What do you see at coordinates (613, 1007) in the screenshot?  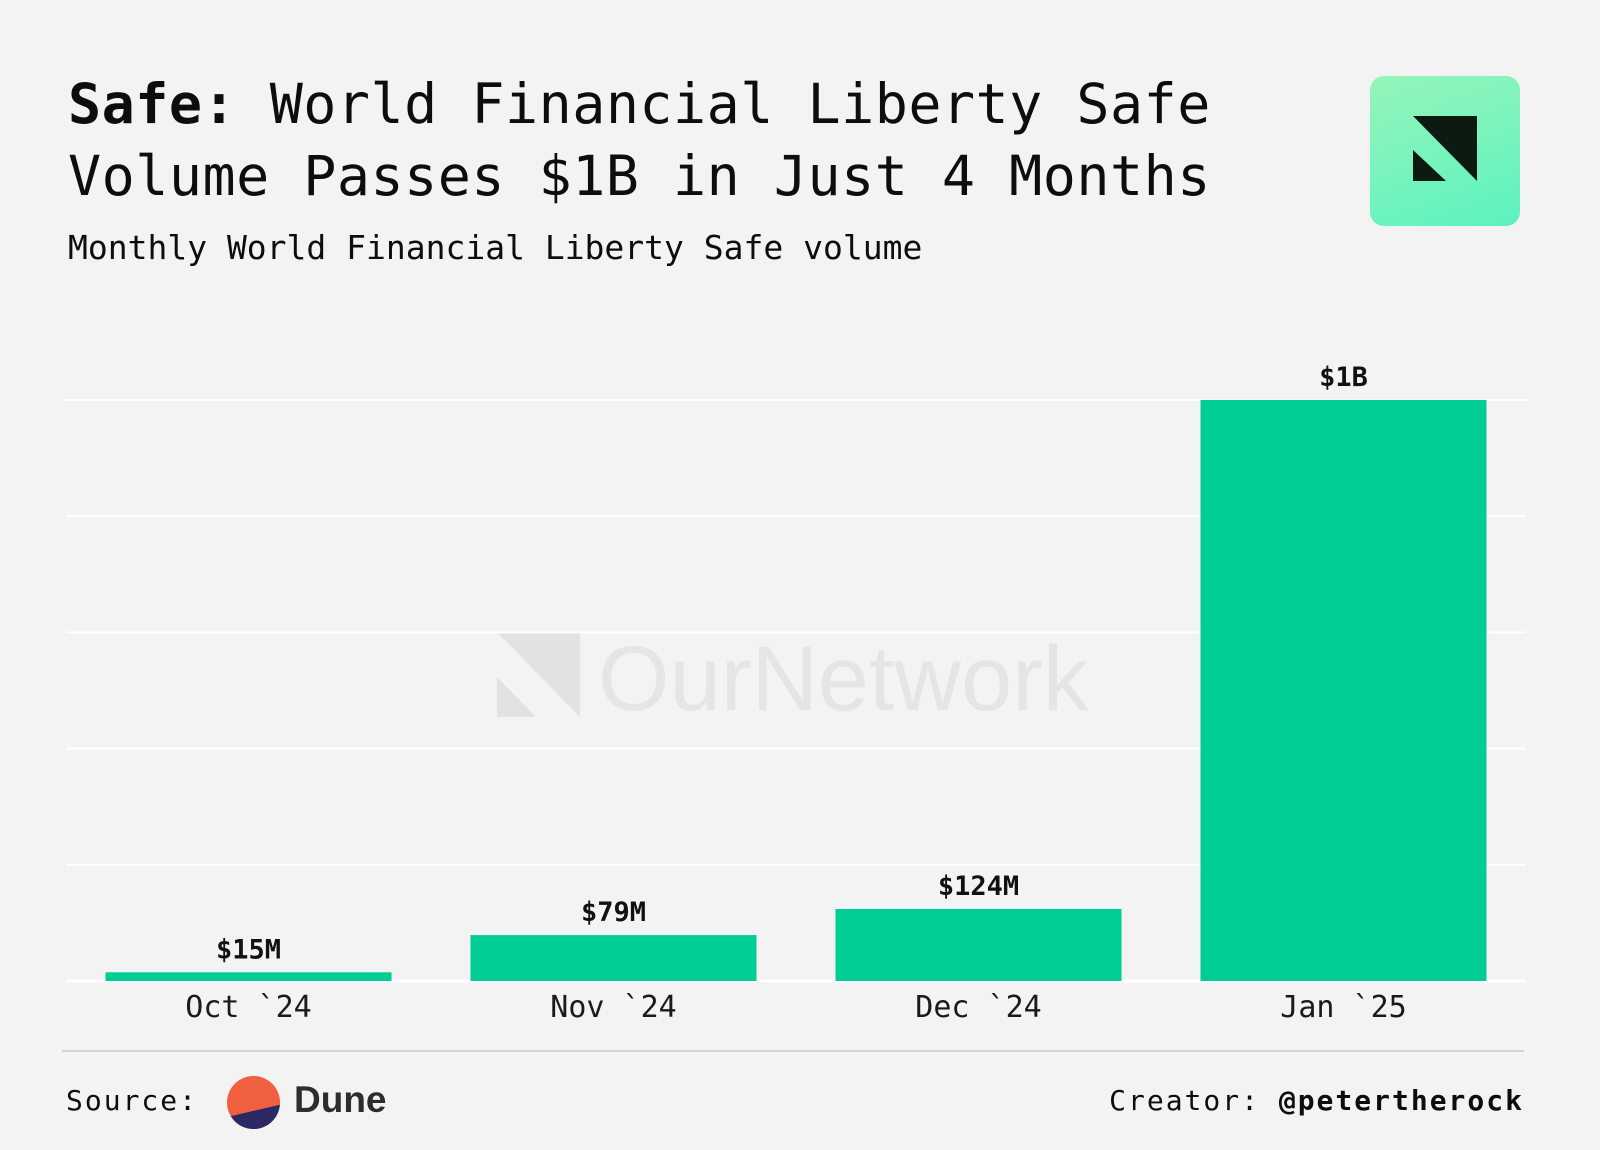 I see `x-tick-label: Nov `24` at bounding box center [613, 1007].